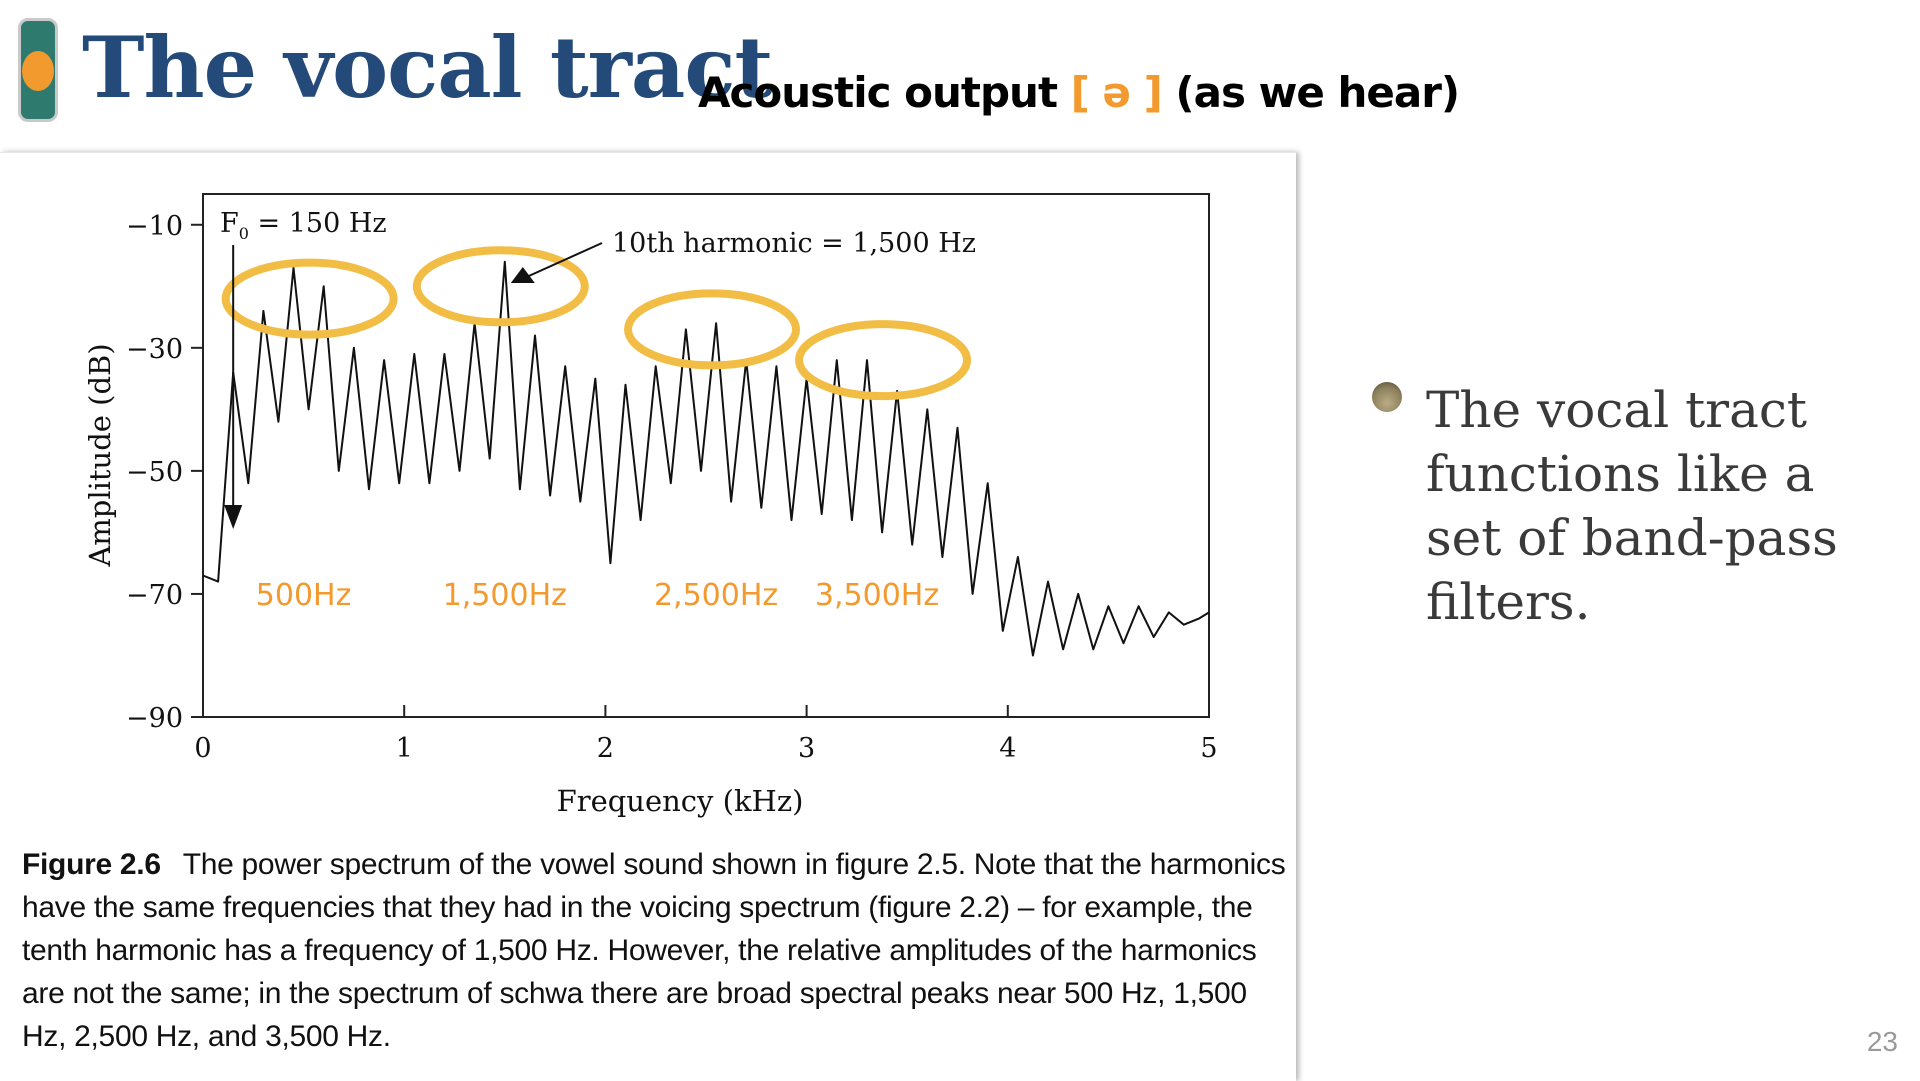 The width and height of the screenshot is (1920, 1081). Describe the element at coordinates (154, 472) in the screenshot. I see `y-tick-label: −50` at that location.